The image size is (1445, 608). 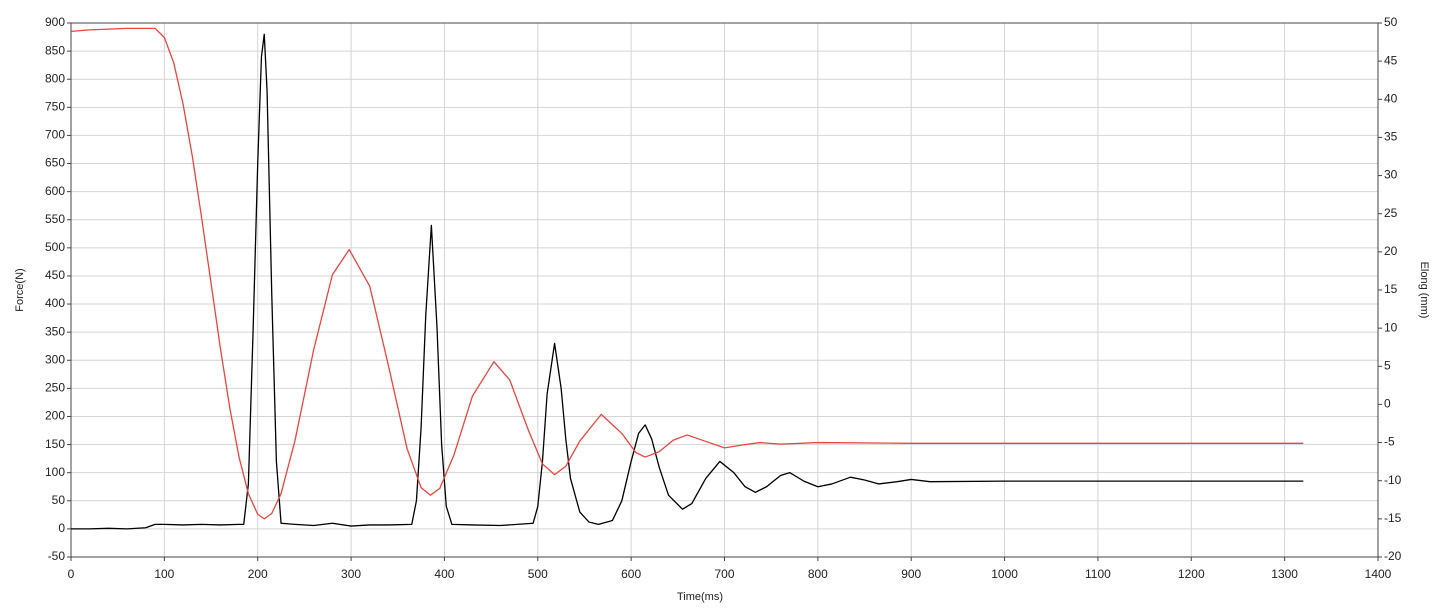 What do you see at coordinates (258, 574) in the screenshot?
I see `x-tick-label: 200` at bounding box center [258, 574].